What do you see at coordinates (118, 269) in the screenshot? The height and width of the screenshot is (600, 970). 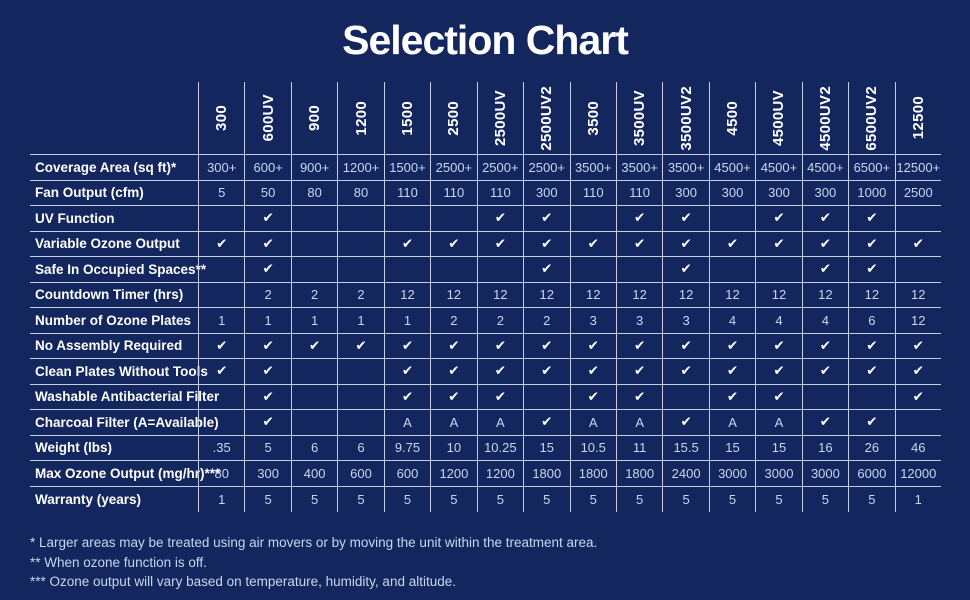 I see `row-label: Safe In Occupied Spaces**` at bounding box center [118, 269].